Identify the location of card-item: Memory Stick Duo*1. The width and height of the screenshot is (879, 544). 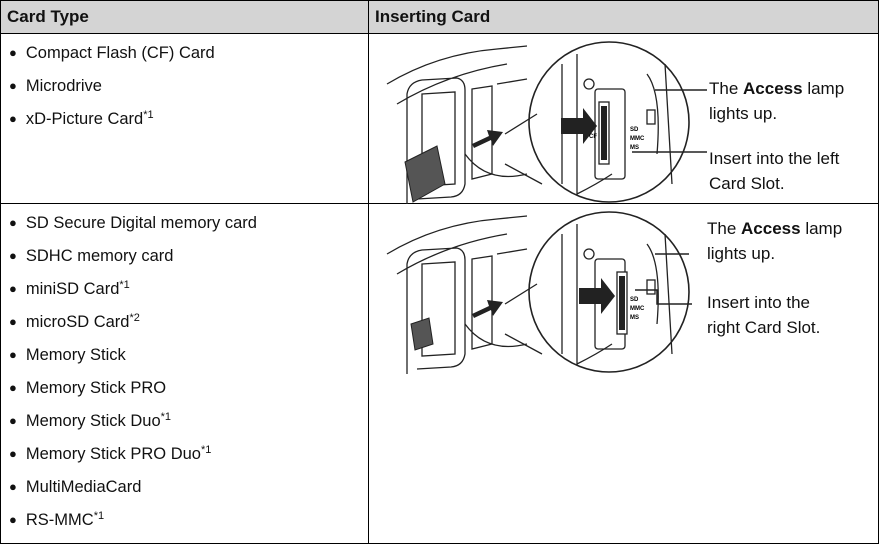
(184, 420).